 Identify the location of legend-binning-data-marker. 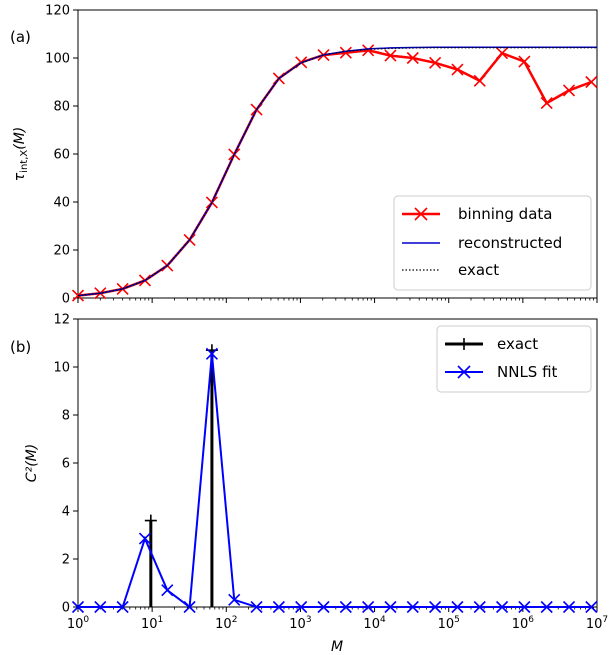
(421, 214).